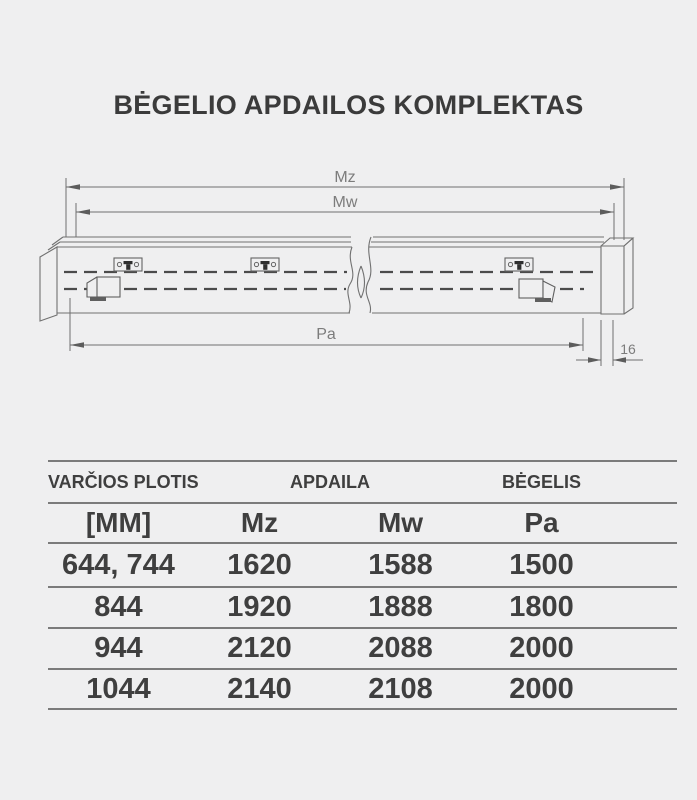 This screenshot has width=697, height=800. I want to click on table-column-header-row: [MM] Mz Mw Pa, so click(362, 524).